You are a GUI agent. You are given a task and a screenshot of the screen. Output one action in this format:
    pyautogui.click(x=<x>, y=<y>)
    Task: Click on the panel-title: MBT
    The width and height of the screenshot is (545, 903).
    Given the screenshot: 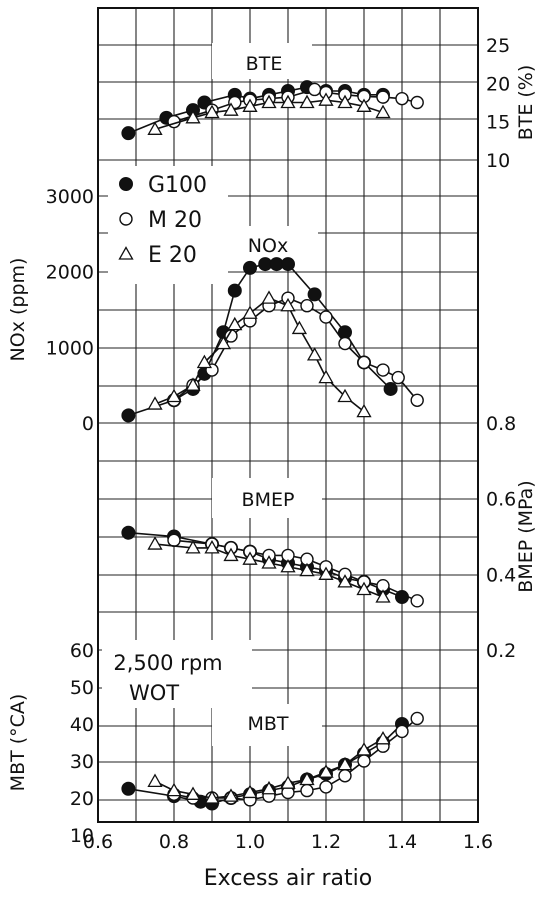 What is the action you would take?
    pyautogui.click(x=267, y=724)
    